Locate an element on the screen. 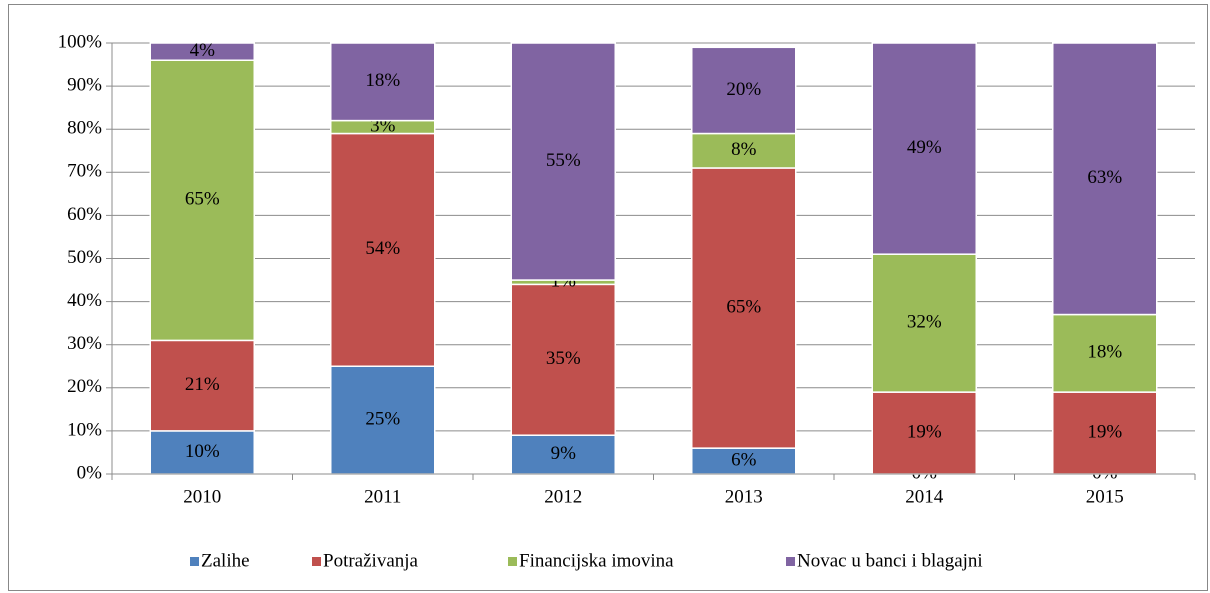 This screenshot has width=1210, height=593. data-label: 63% is located at coordinates (1104, 177).